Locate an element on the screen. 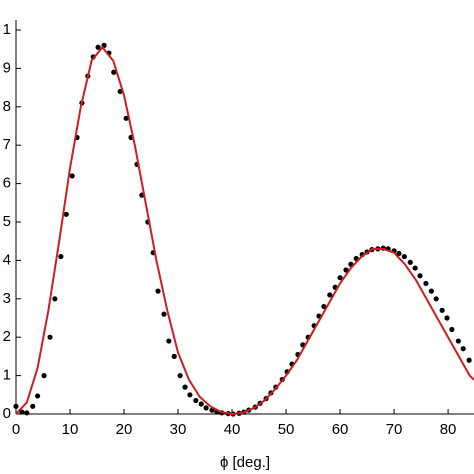  x-tick-label: 0 is located at coordinates (16, 429).